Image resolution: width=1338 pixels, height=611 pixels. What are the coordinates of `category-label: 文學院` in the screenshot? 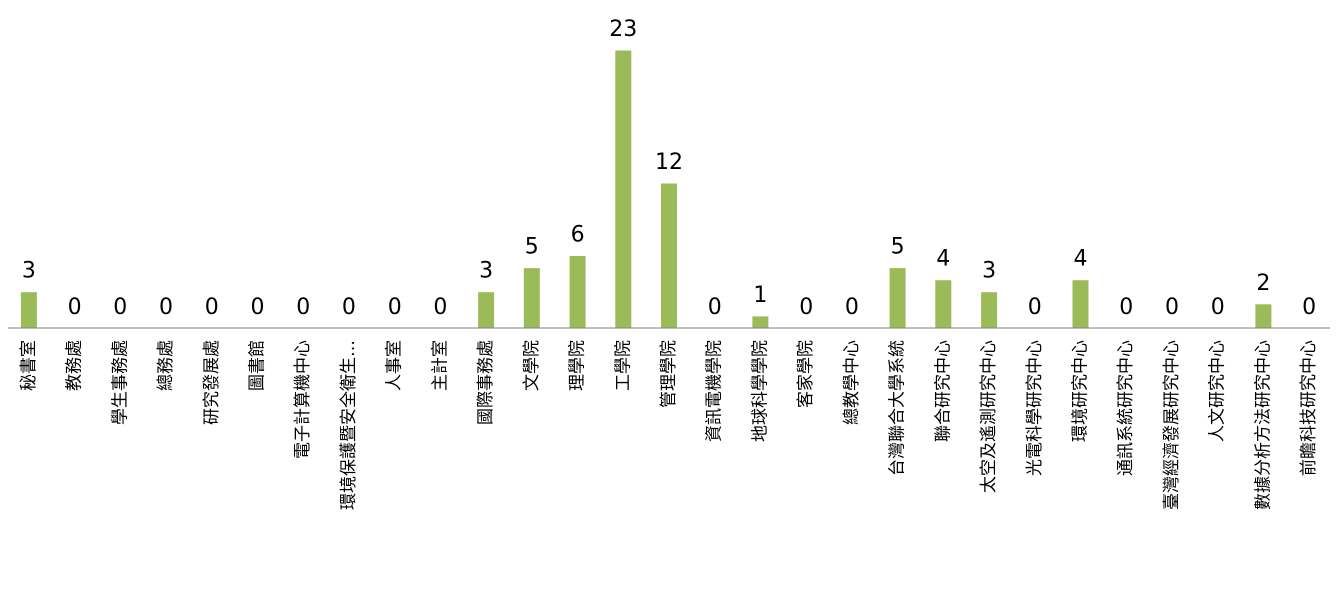 It's located at (532, 365).